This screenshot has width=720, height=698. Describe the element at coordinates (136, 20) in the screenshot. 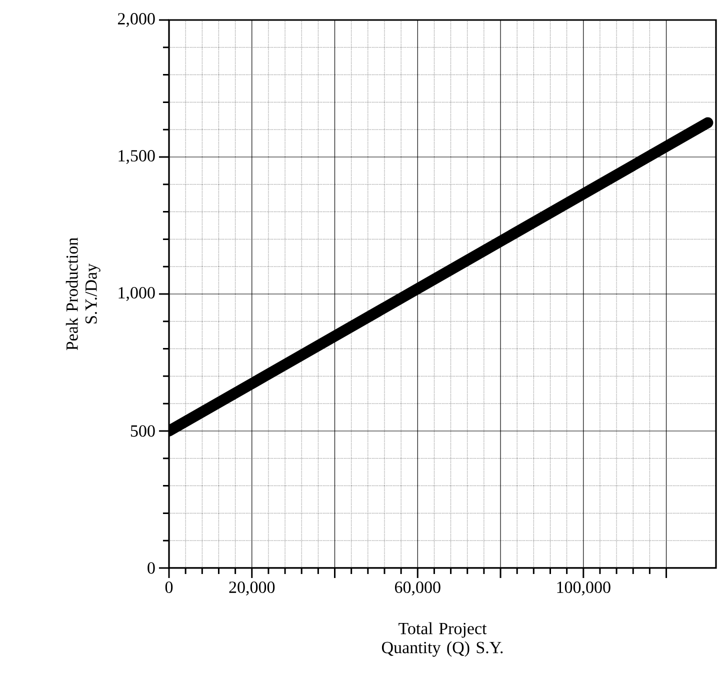

I see `y-tick-label: 2,000` at that location.